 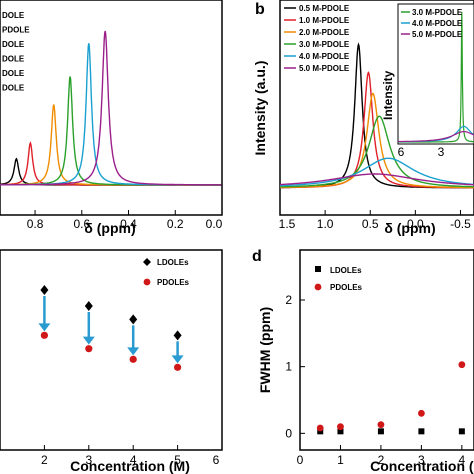 What do you see at coordinates (288, 367) in the screenshot?
I see `panel-d-y-tick-label: 1` at bounding box center [288, 367].